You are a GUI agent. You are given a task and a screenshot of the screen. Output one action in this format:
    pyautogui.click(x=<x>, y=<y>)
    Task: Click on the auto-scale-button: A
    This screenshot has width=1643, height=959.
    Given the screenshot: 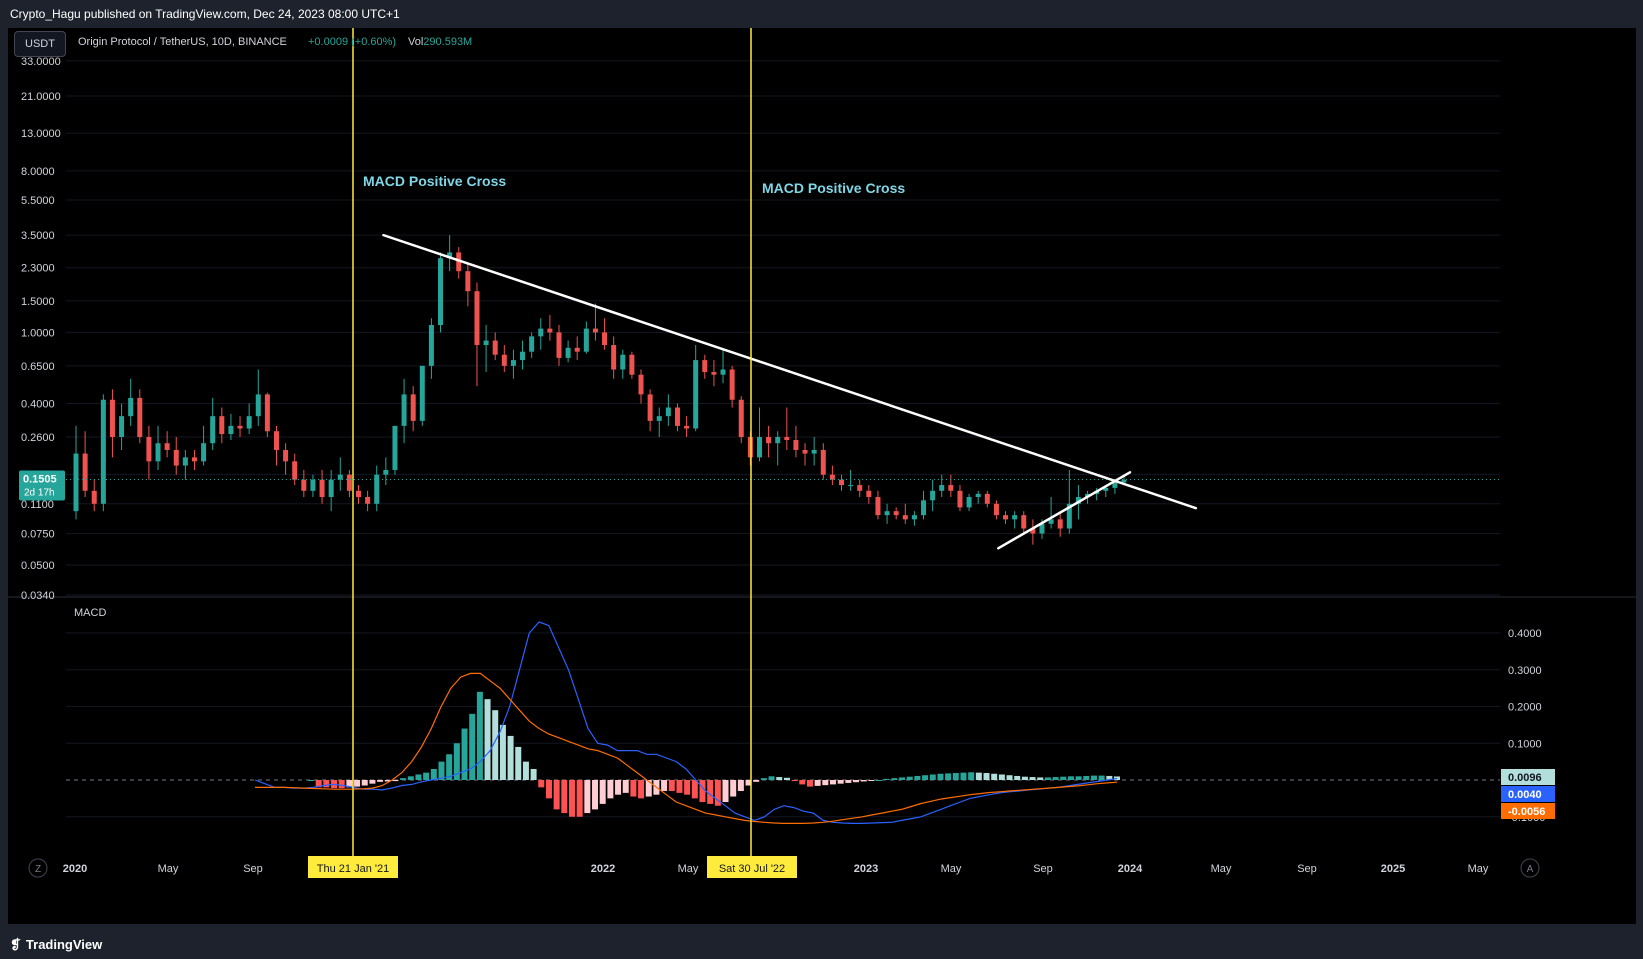 What is the action you would take?
    pyautogui.click(x=1530, y=869)
    